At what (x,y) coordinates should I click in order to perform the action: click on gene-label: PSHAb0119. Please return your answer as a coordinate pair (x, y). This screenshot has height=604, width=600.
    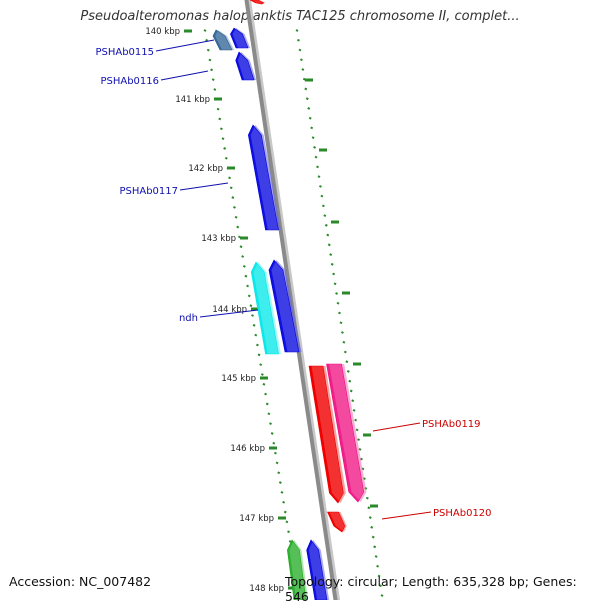
    Looking at the image, I should click on (451, 424).